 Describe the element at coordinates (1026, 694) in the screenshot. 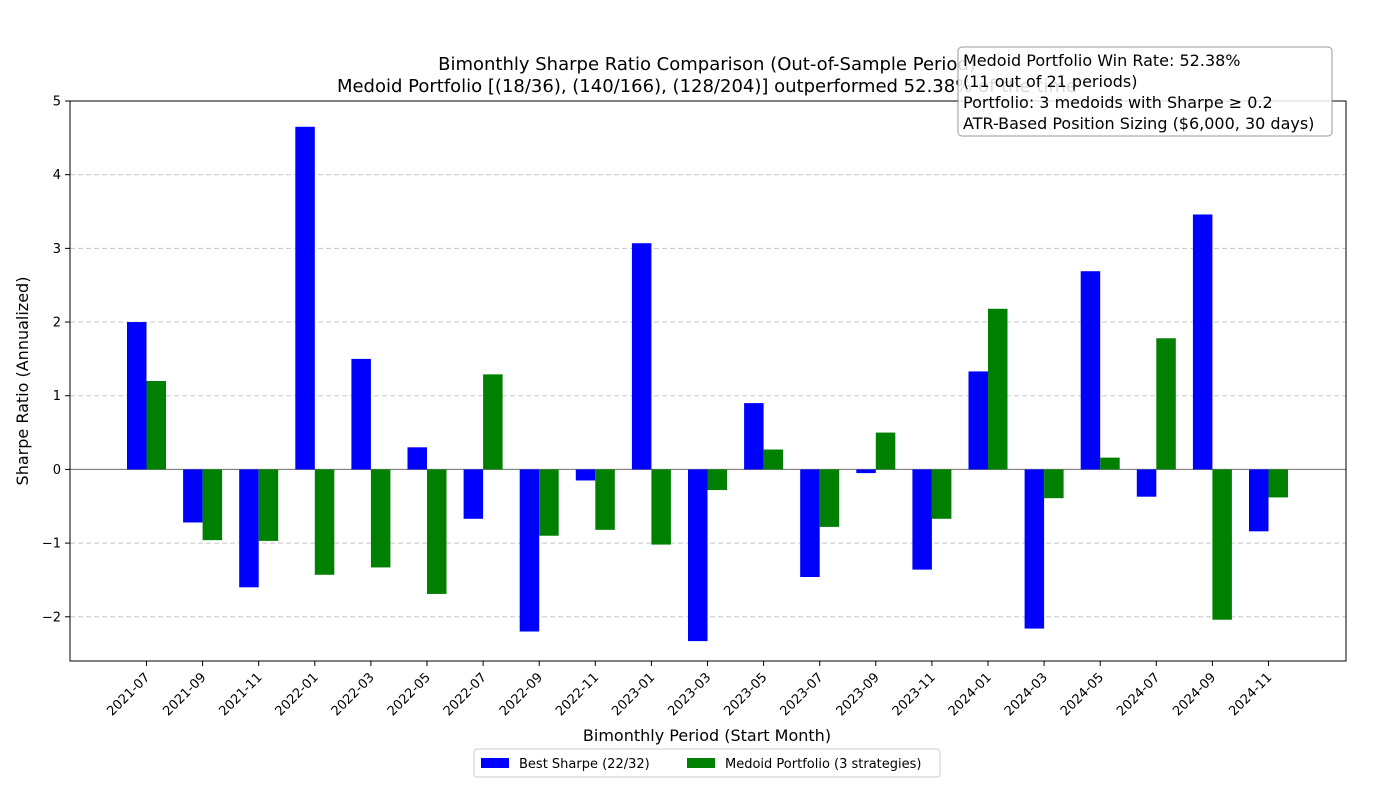

I see `x-tick-label: 2024-03` at that location.